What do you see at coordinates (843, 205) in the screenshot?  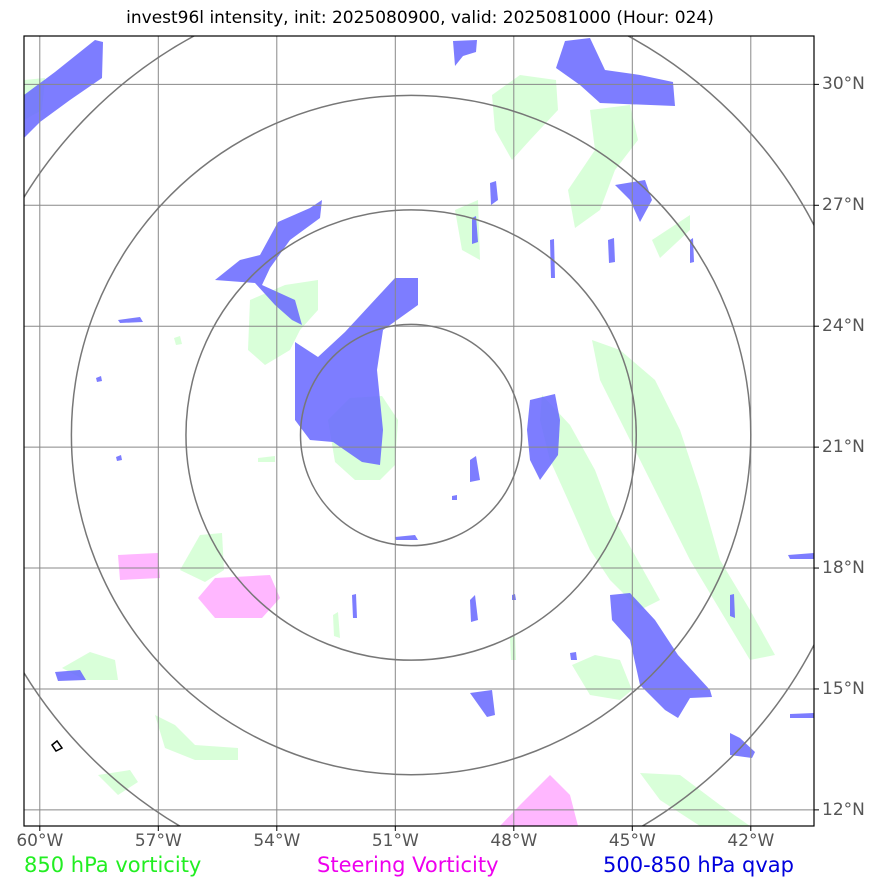 I see `lat-tick-label: 27°N` at bounding box center [843, 205].